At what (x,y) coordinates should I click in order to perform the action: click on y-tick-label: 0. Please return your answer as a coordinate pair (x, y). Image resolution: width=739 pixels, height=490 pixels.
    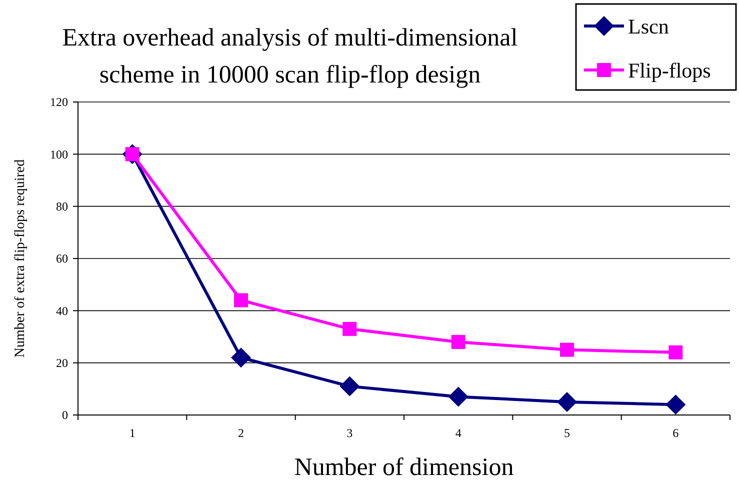
    Looking at the image, I should click on (65, 415).